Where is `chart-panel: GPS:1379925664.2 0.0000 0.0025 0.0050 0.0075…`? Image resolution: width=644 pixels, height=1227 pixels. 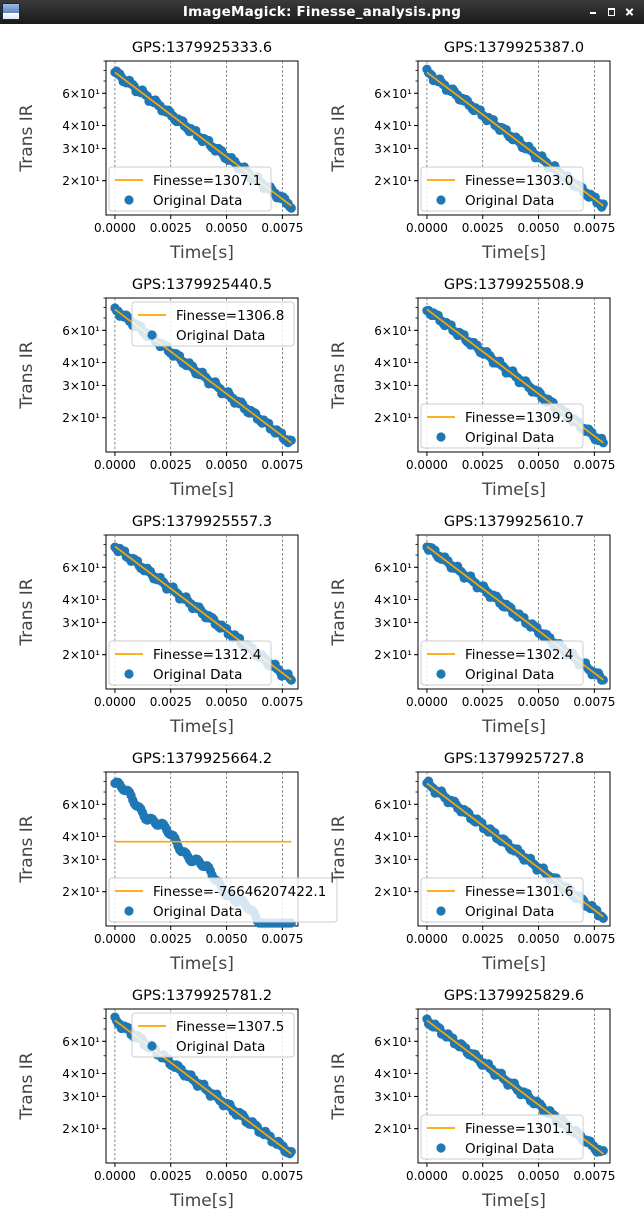 chart-panel: GPS:1379925664.2 0.0000 0.0025 0.0050 0.0075… is located at coordinates (177, 862).